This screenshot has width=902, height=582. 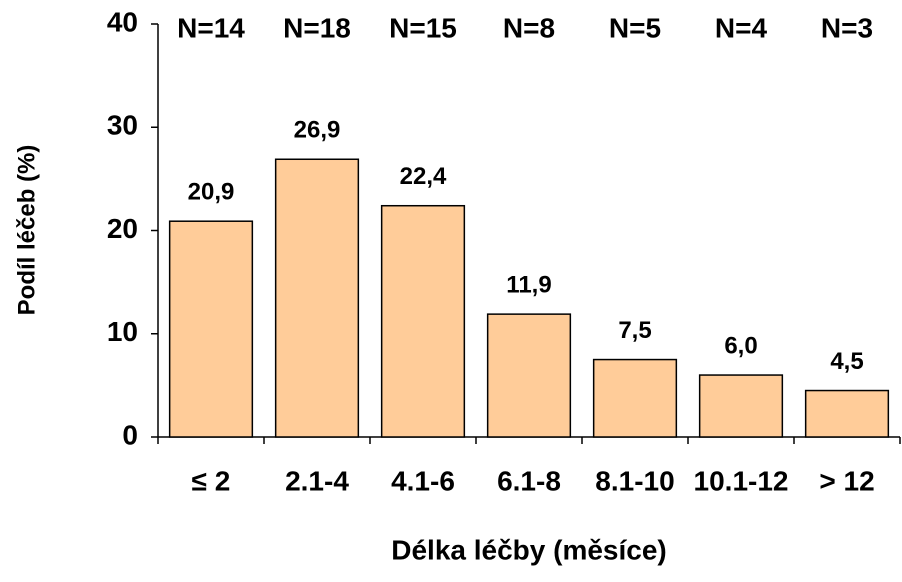 What do you see at coordinates (211, 192) in the screenshot?
I see `value-label: 20,9` at bounding box center [211, 192].